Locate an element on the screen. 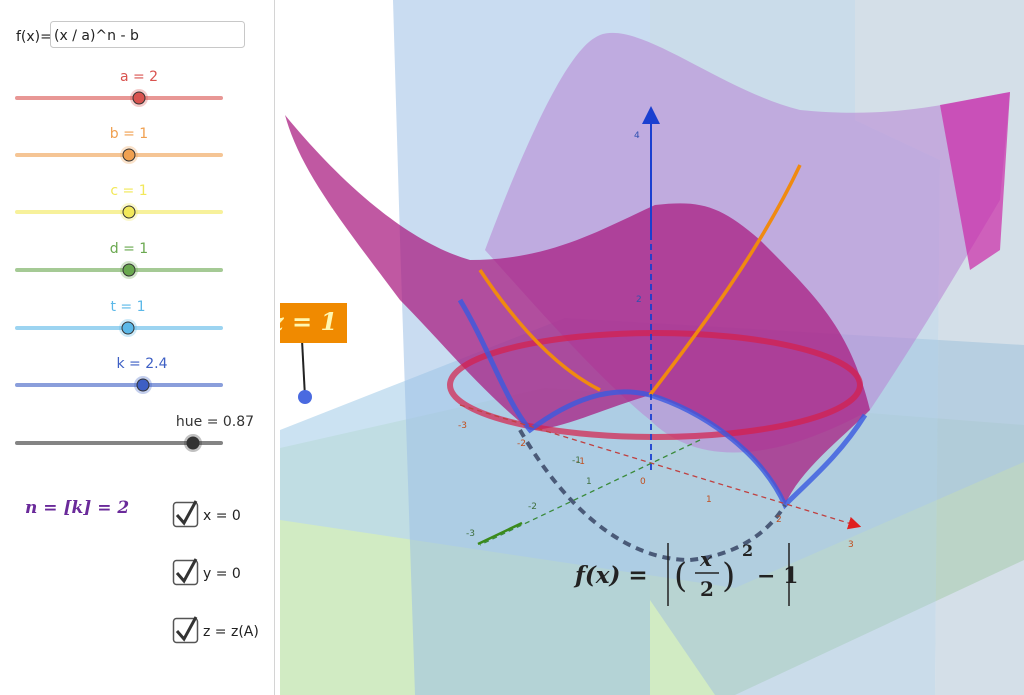  plane-label: z = 1 is located at coordinates (303, 321).